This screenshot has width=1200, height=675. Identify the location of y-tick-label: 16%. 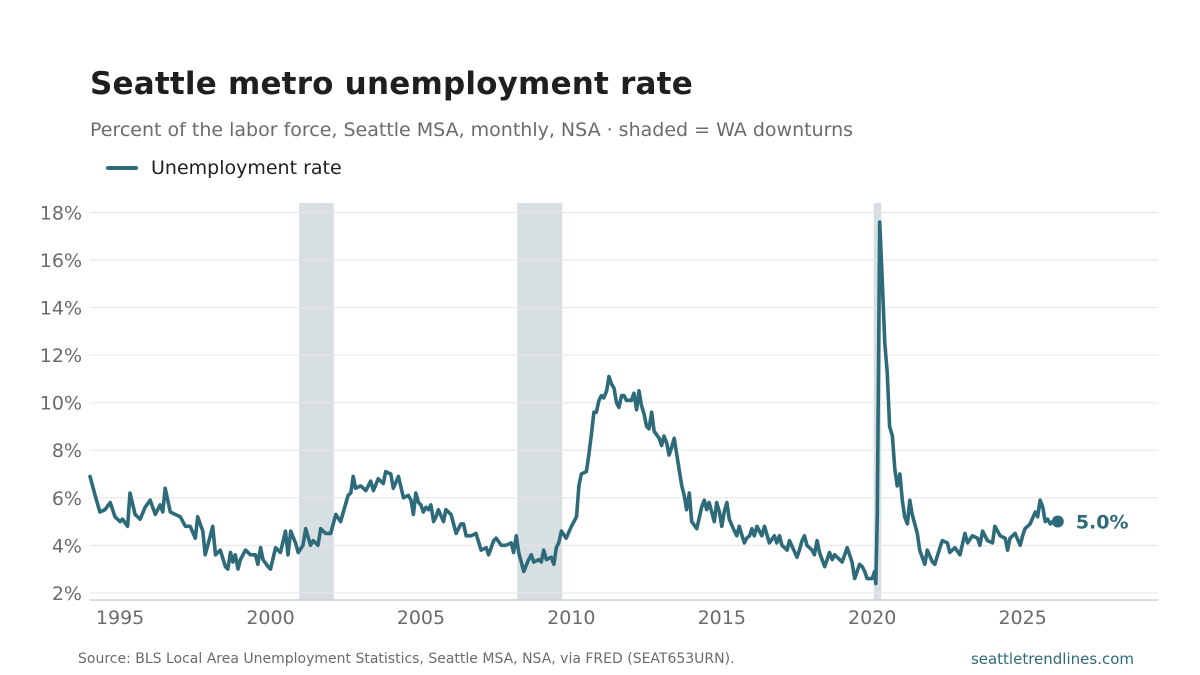
(61, 261).